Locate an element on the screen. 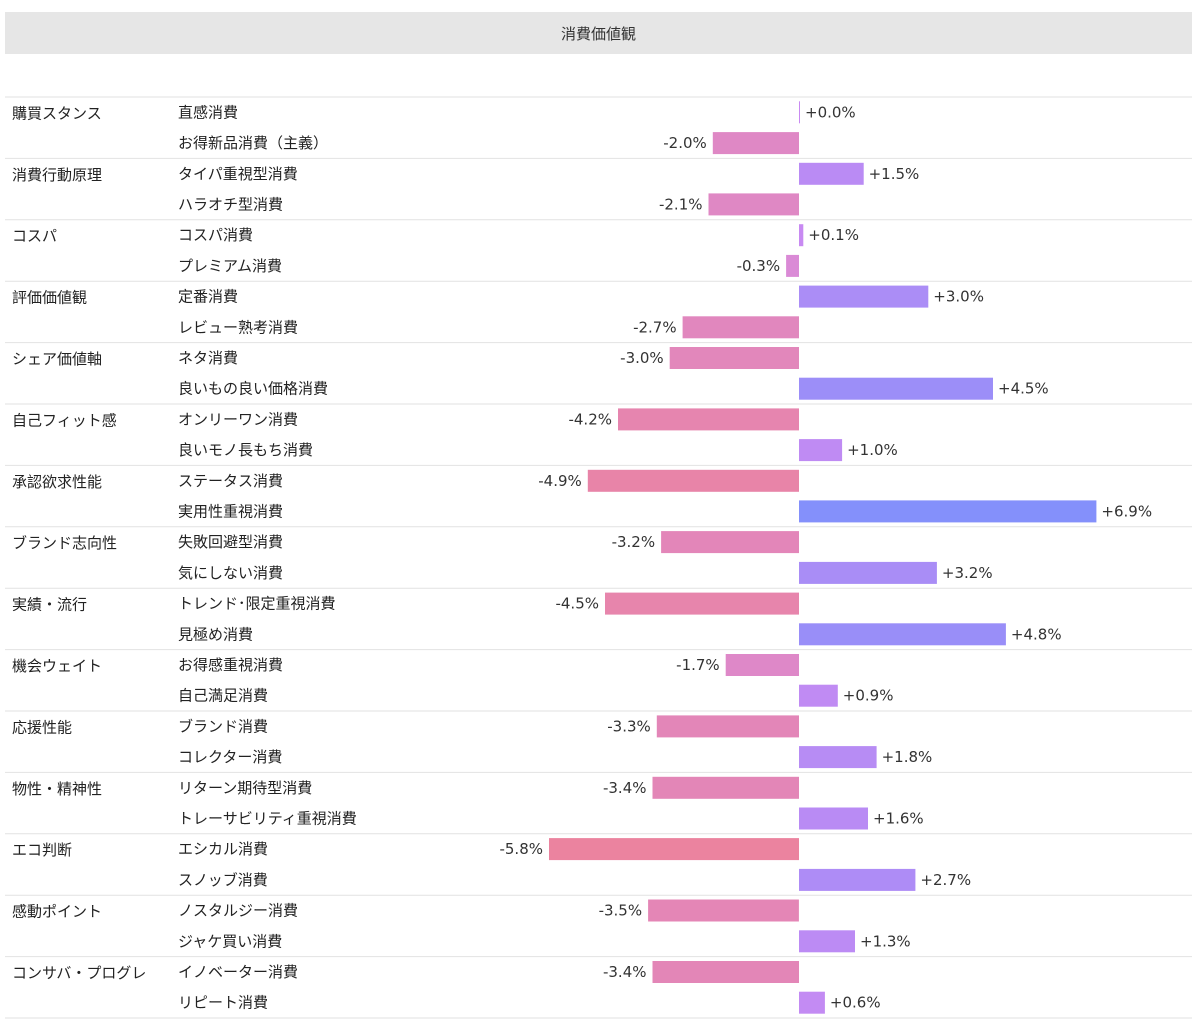 The image size is (1200, 1028). value-label: +0.6% is located at coordinates (855, 1003).